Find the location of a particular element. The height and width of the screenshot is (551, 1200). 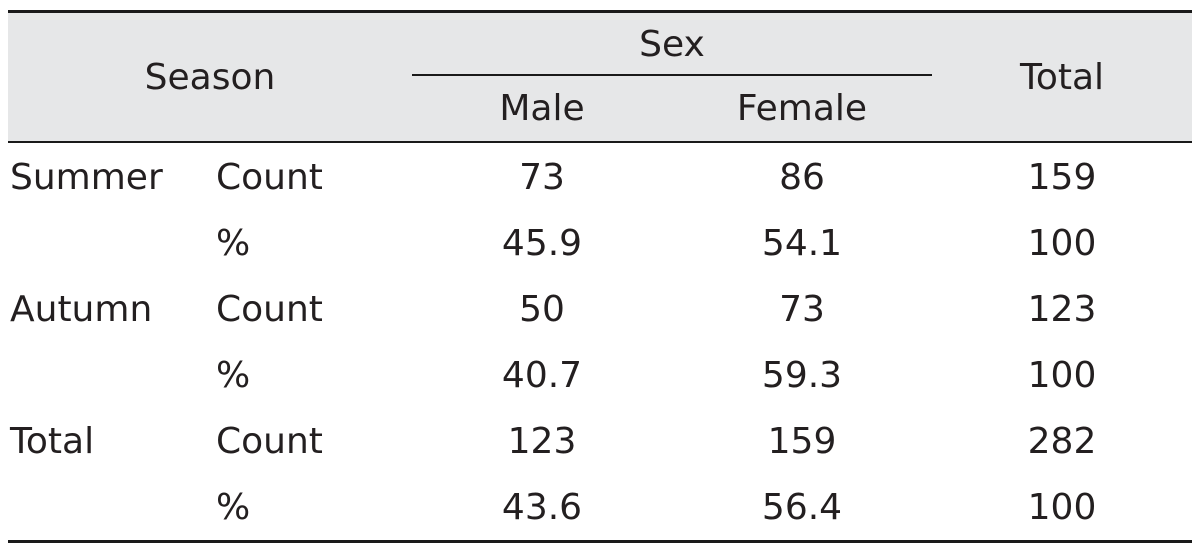

cell-female: 73 is located at coordinates (802, 309).